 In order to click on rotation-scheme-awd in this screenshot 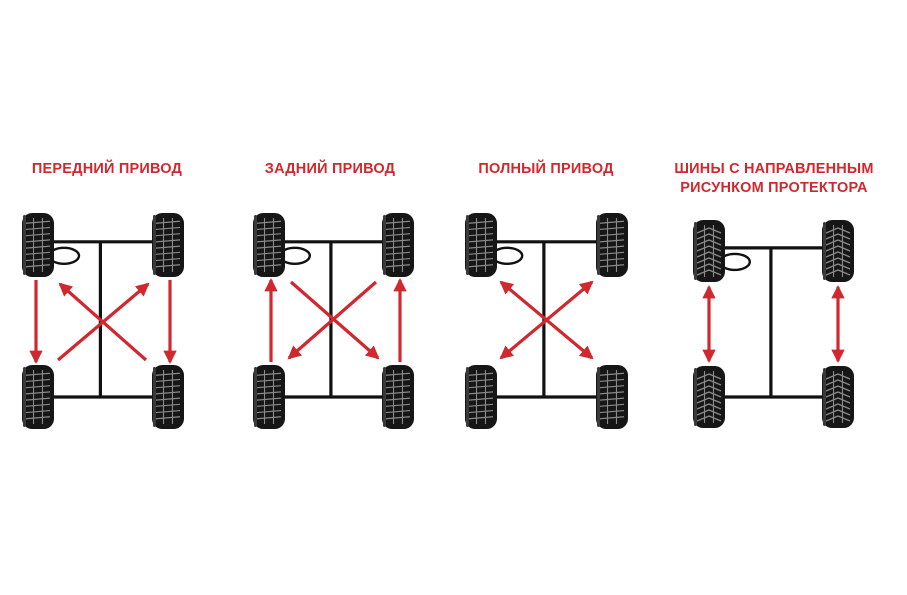, I will do `click(546, 321)`.